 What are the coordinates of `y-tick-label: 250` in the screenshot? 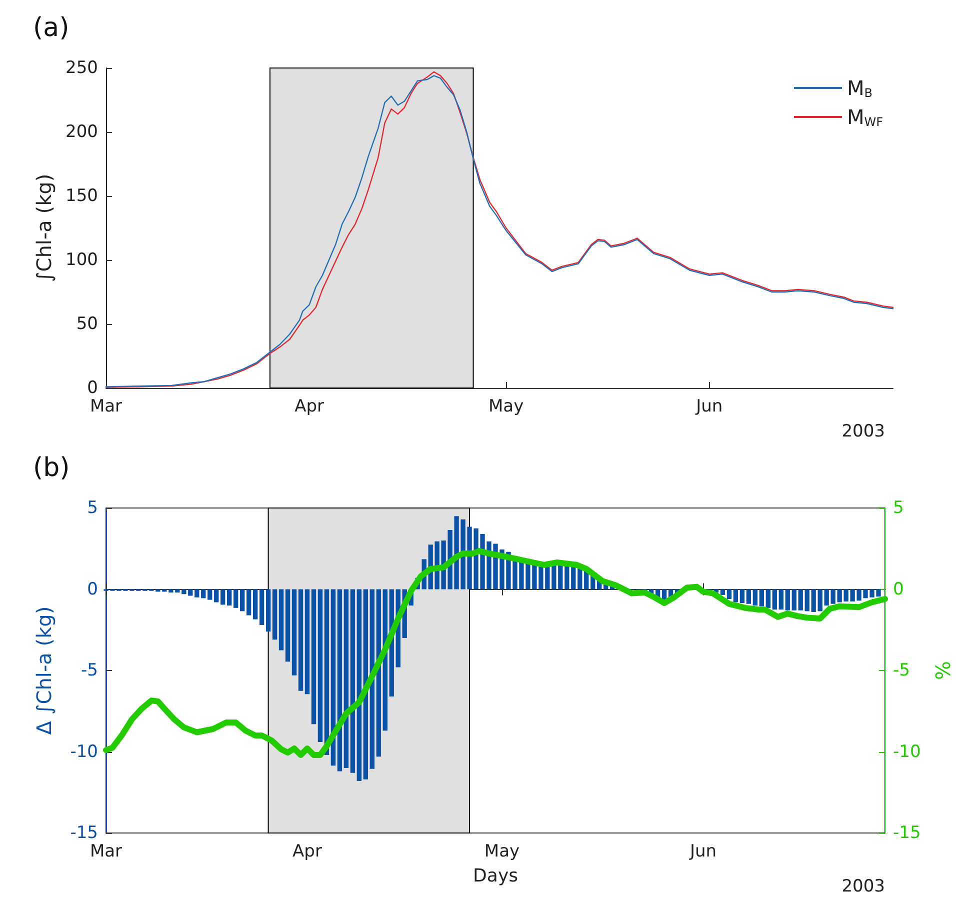 It's located at (82, 68).